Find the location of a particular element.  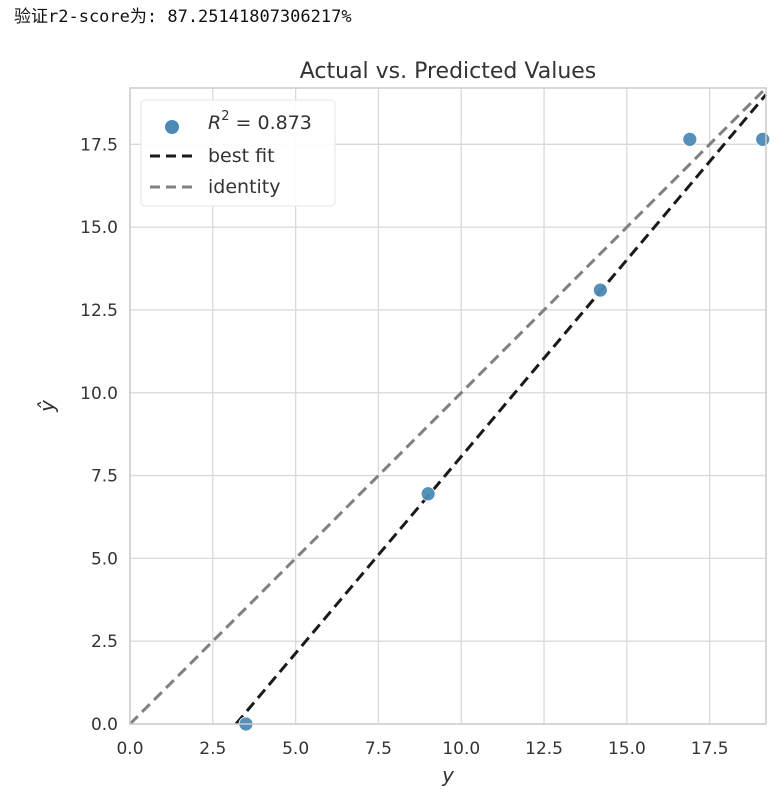

legend-r2-symbol: R is located at coordinates (214, 123).